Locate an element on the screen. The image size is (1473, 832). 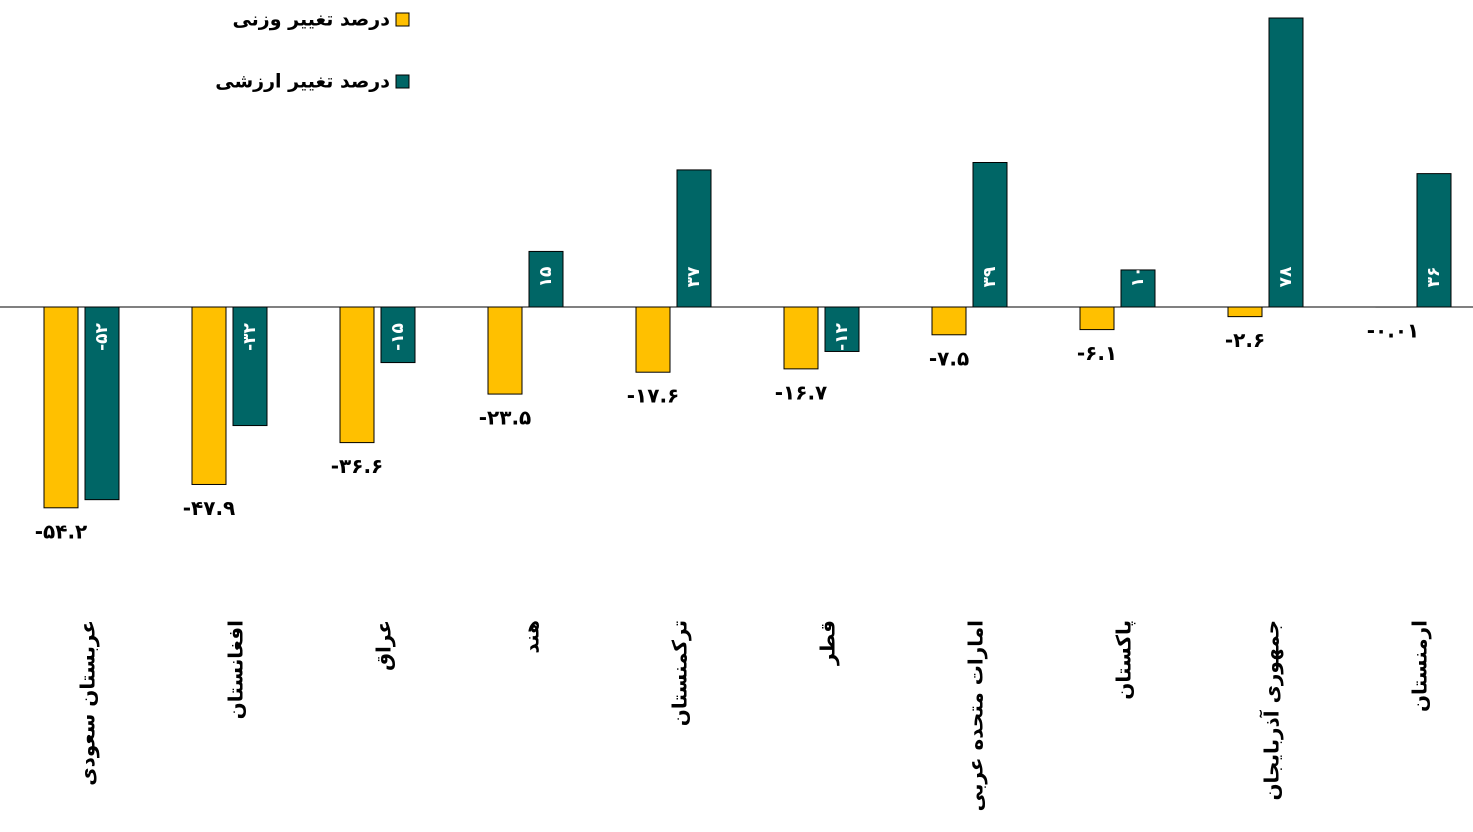
x-tick-label: امارات متحده عربی is located at coordinates (976, 715).